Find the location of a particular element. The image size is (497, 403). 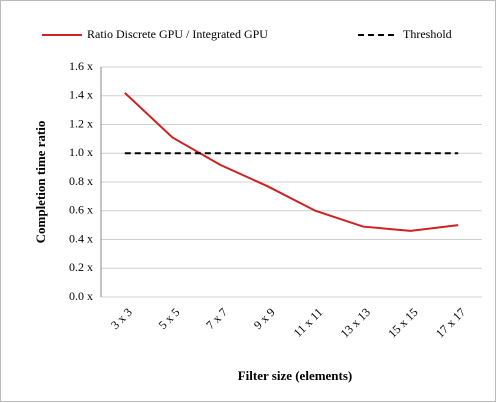

y-tick-label: 1.0 x is located at coordinates (81, 152).